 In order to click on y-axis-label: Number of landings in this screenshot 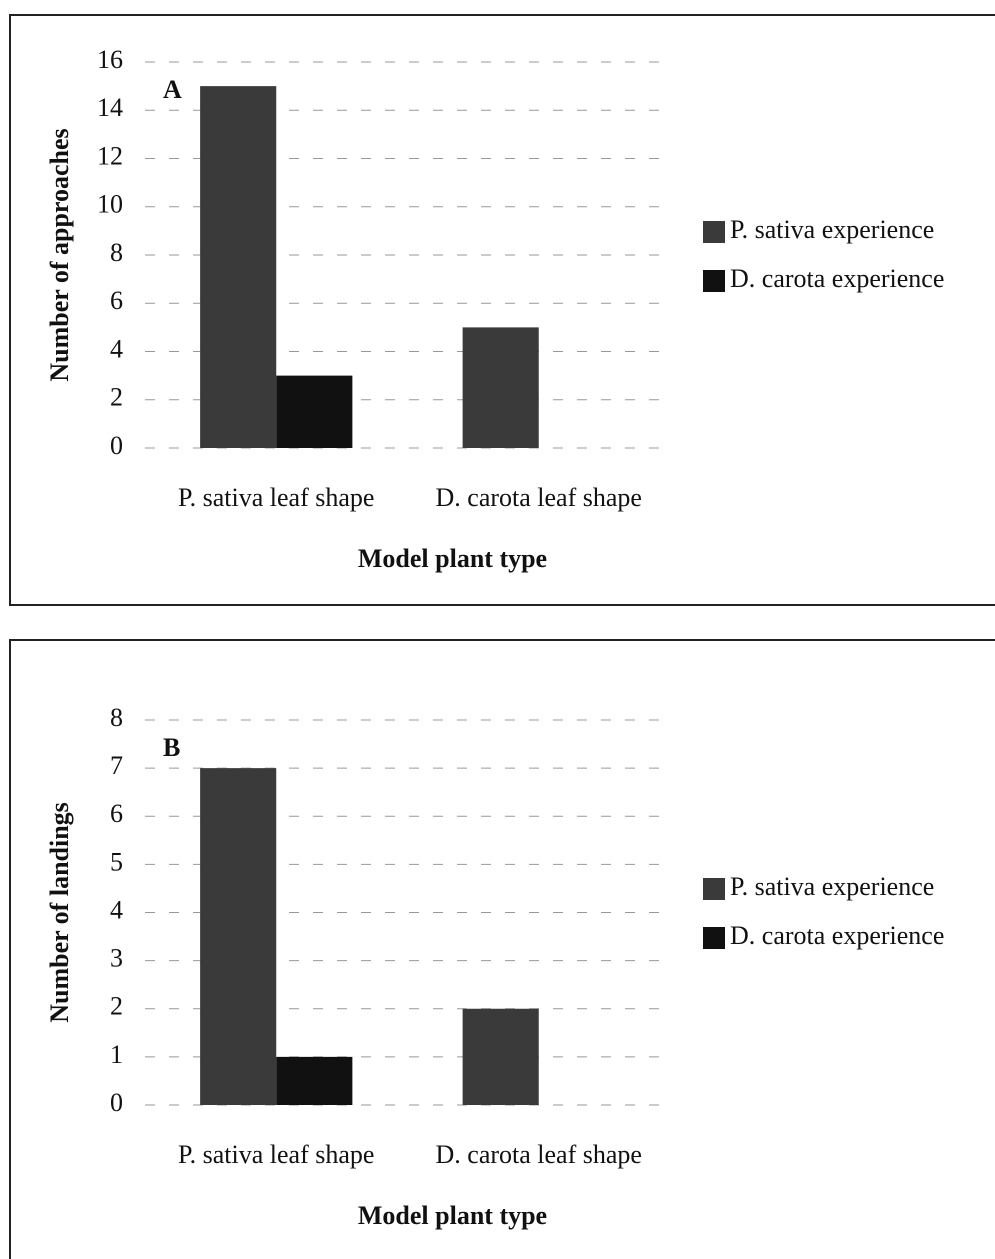, I will do `click(59, 912)`.